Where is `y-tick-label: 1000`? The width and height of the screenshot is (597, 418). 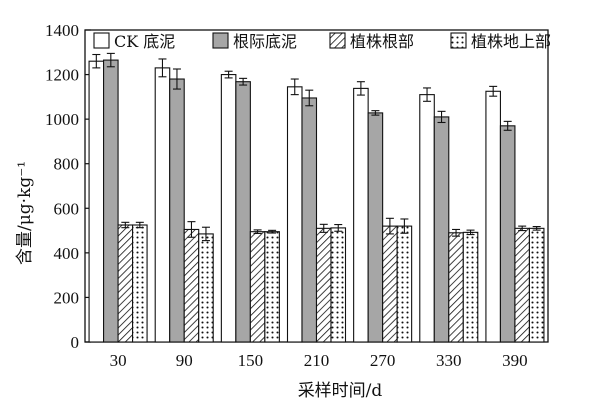
y-tick-label: 1000 is located at coordinates (62, 119).